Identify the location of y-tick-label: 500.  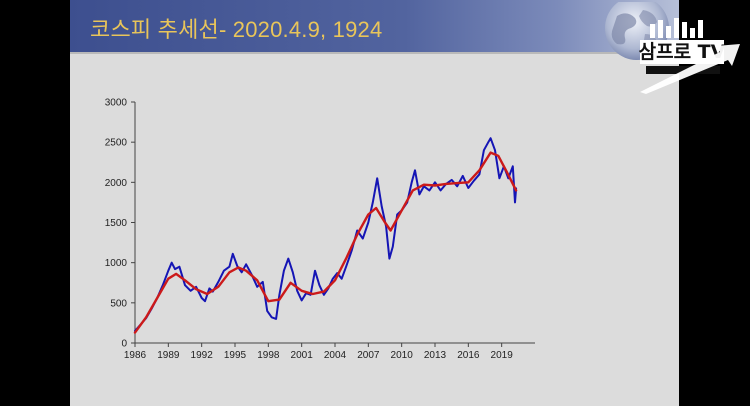
(118, 303).